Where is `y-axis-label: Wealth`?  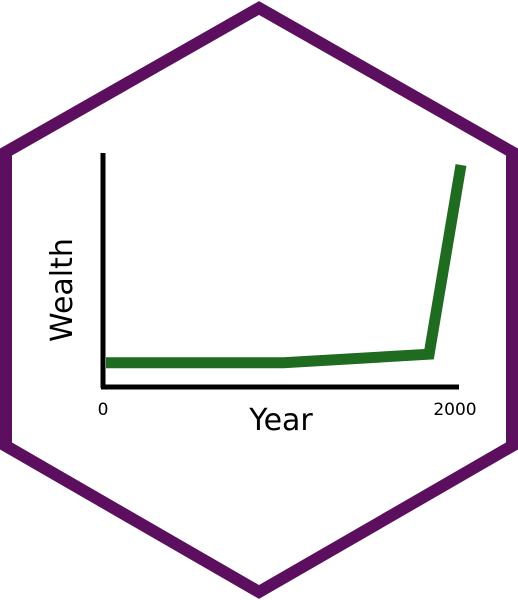 y-axis-label: Wealth is located at coordinates (62, 290).